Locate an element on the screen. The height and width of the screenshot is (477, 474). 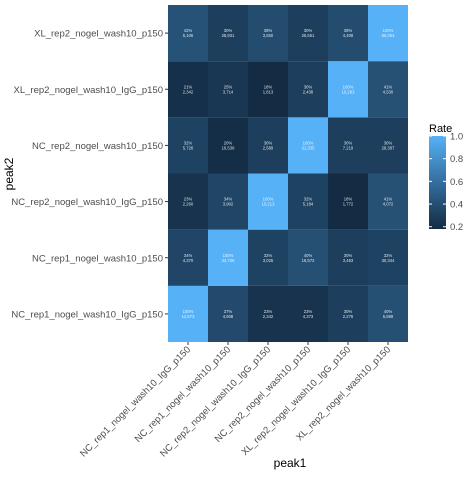
cell-label: 30% 26,551 is located at coordinates (308, 33).